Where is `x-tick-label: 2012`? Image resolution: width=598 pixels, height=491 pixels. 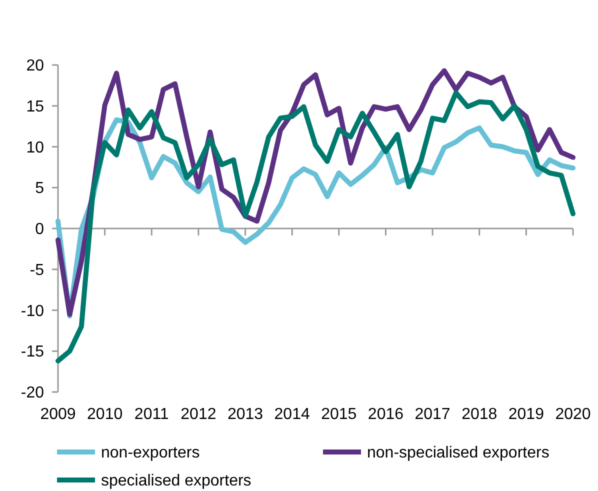 x-tick-label: 2012 is located at coordinates (198, 414).